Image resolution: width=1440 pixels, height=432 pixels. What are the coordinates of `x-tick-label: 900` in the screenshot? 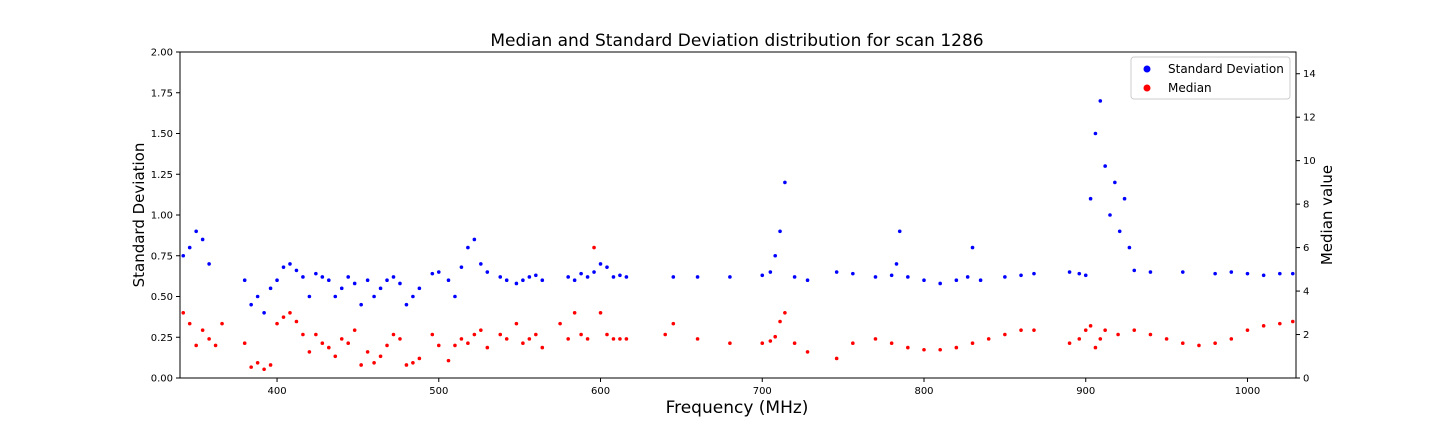 It's located at (1085, 391).